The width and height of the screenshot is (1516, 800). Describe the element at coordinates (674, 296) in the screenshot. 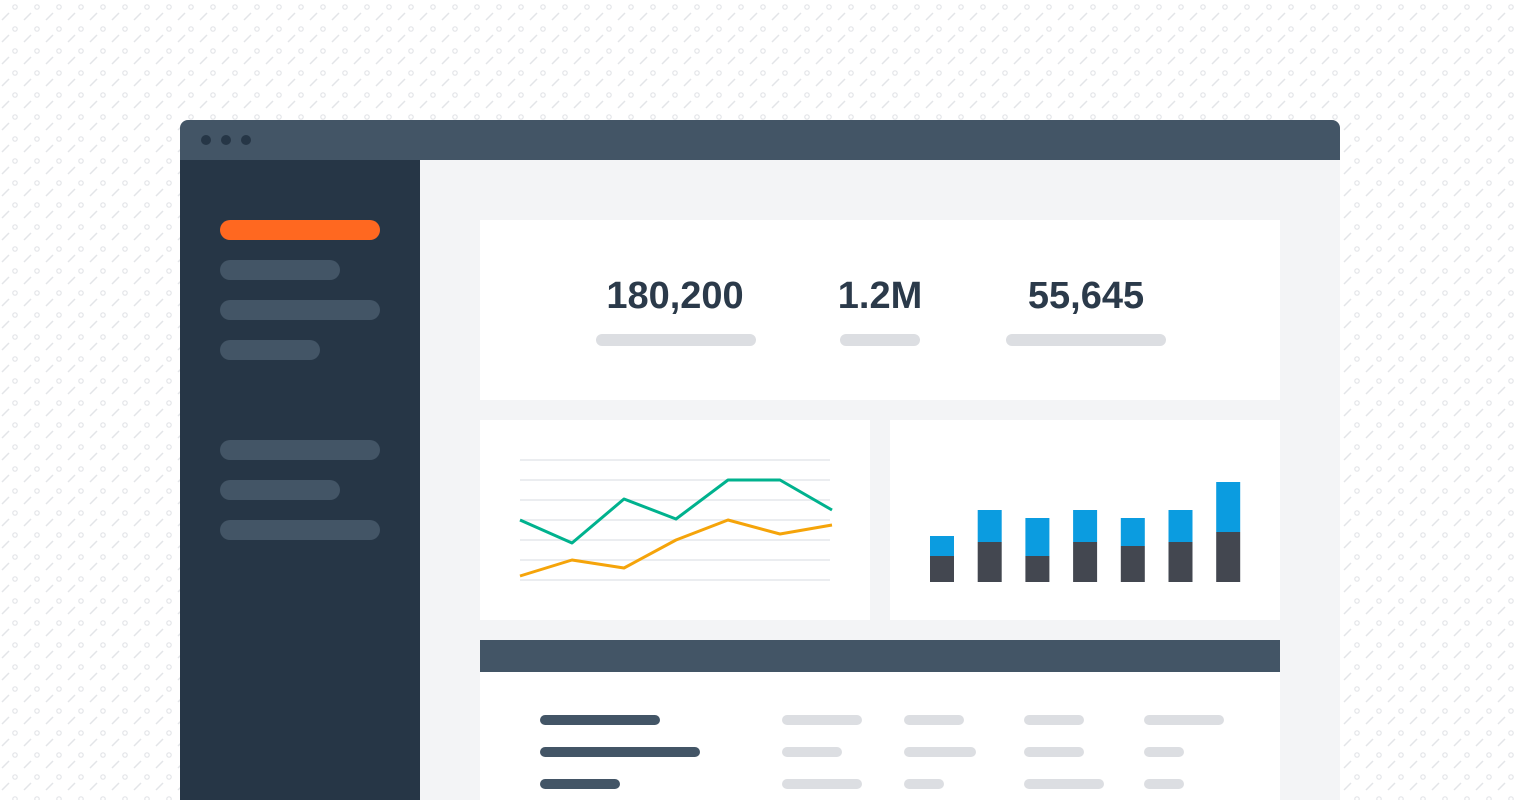

I see `stat-value: 180,200` at that location.